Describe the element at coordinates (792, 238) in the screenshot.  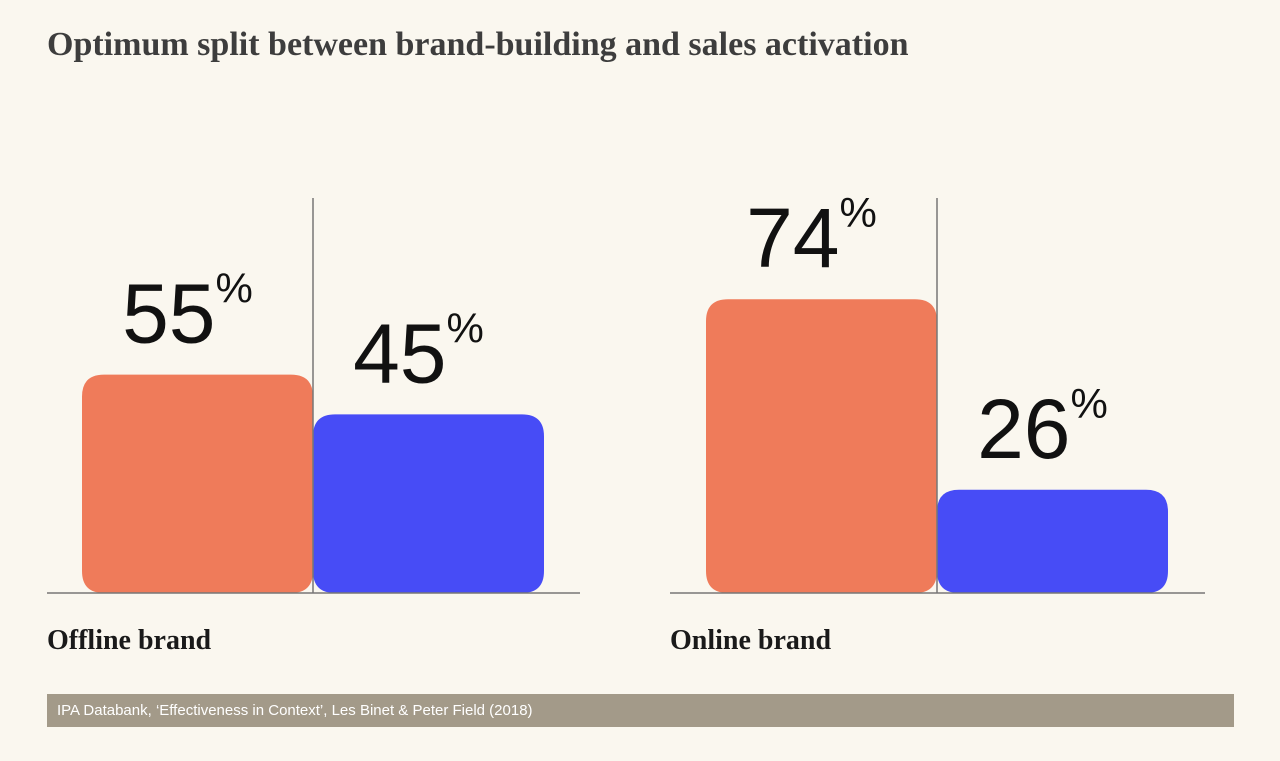
I see `data-label-value: 74` at that location.